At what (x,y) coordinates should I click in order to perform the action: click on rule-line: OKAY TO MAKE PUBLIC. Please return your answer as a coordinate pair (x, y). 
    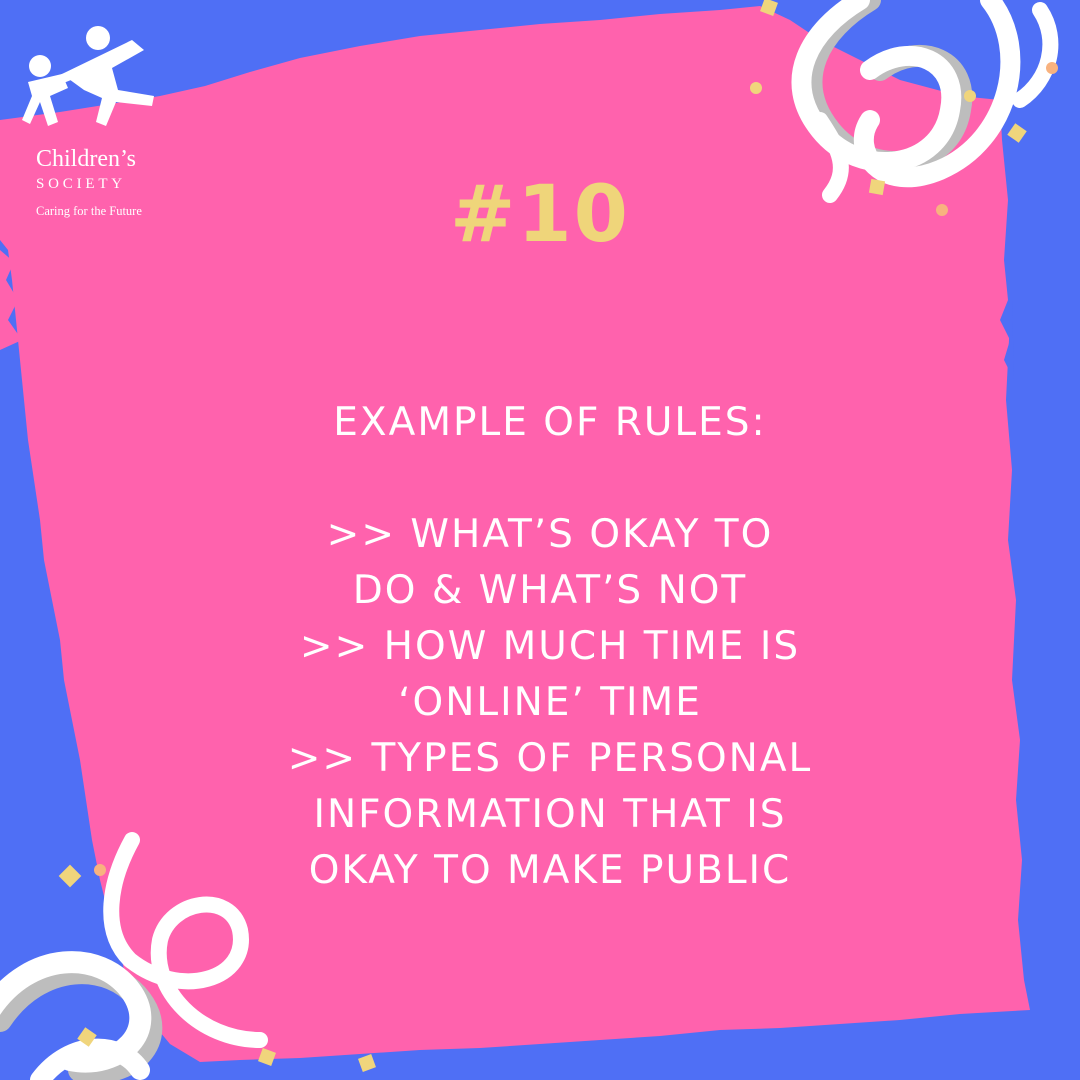
    Looking at the image, I should click on (550, 870).